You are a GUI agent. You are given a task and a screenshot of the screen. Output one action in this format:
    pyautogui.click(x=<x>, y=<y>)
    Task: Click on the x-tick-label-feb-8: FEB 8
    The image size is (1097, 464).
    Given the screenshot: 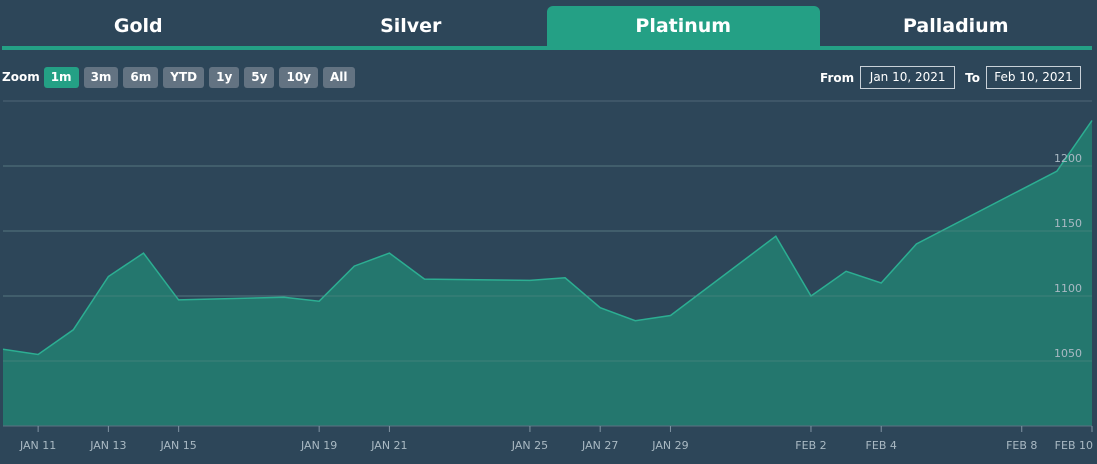 What is the action you would take?
    pyautogui.click(x=1021, y=445)
    